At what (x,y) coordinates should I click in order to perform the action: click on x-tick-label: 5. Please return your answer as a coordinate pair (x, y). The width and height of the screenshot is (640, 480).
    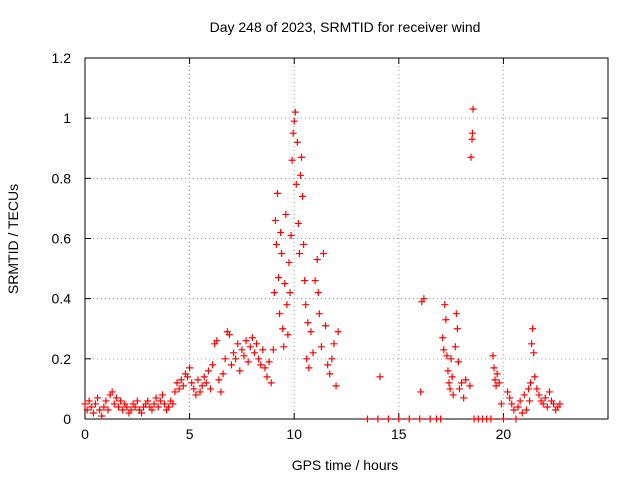
    Looking at the image, I should click on (190, 434).